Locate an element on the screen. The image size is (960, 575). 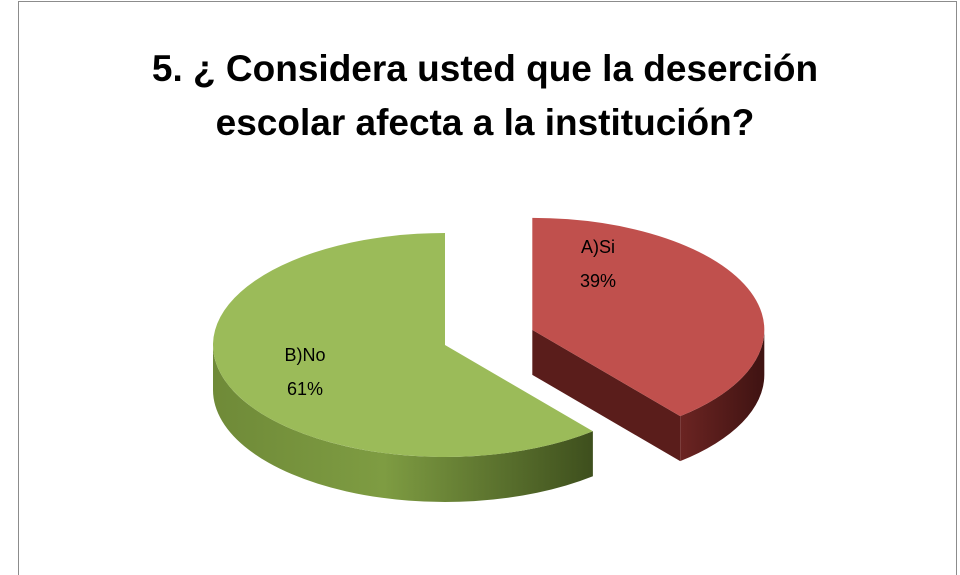
slice-label: A)Si is located at coordinates (598, 247).